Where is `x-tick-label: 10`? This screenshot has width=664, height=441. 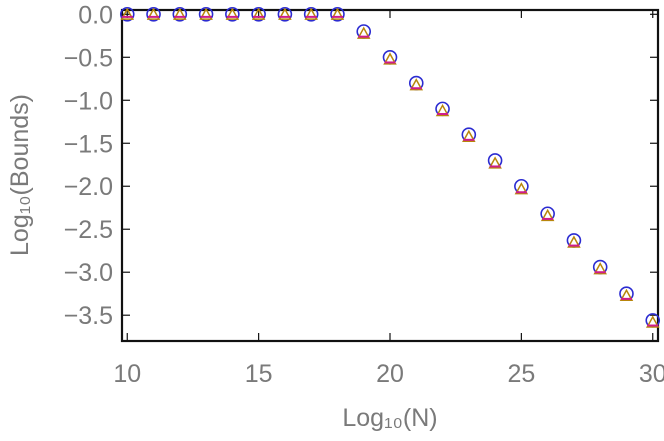 x-tick-label: 10 is located at coordinates (127, 374).